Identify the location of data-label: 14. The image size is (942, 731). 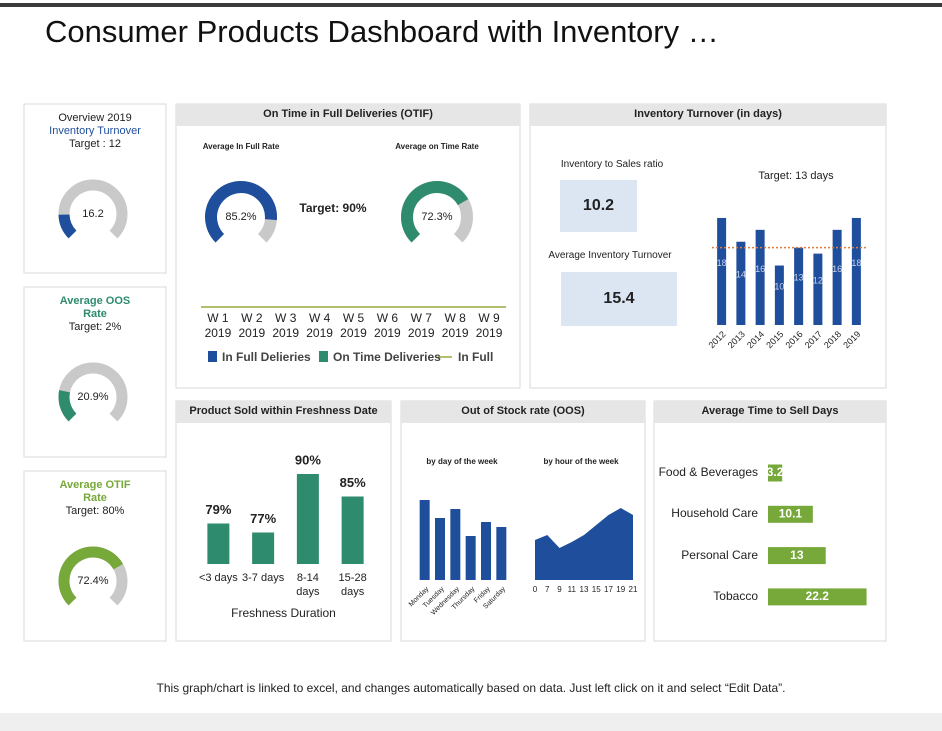
(741, 275).